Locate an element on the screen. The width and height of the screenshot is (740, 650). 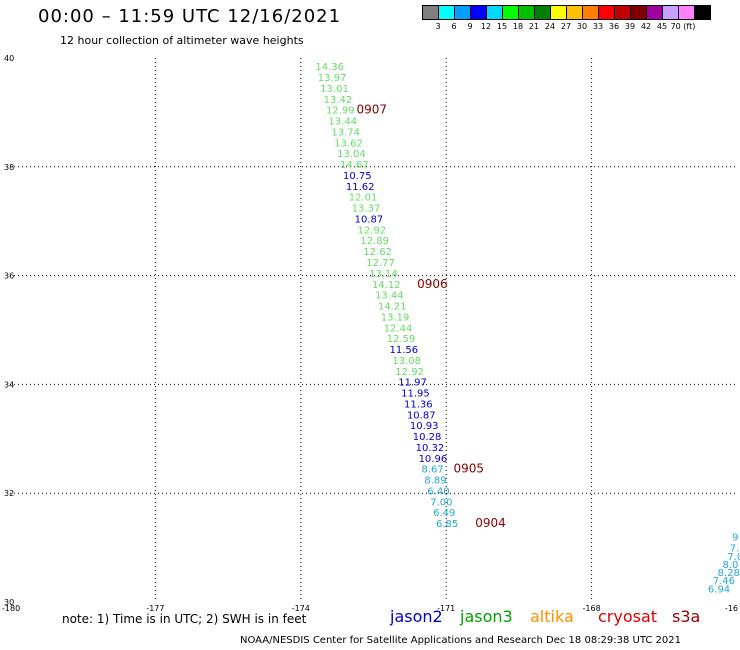
wave-height-label: 14.36 is located at coordinates (329, 67).